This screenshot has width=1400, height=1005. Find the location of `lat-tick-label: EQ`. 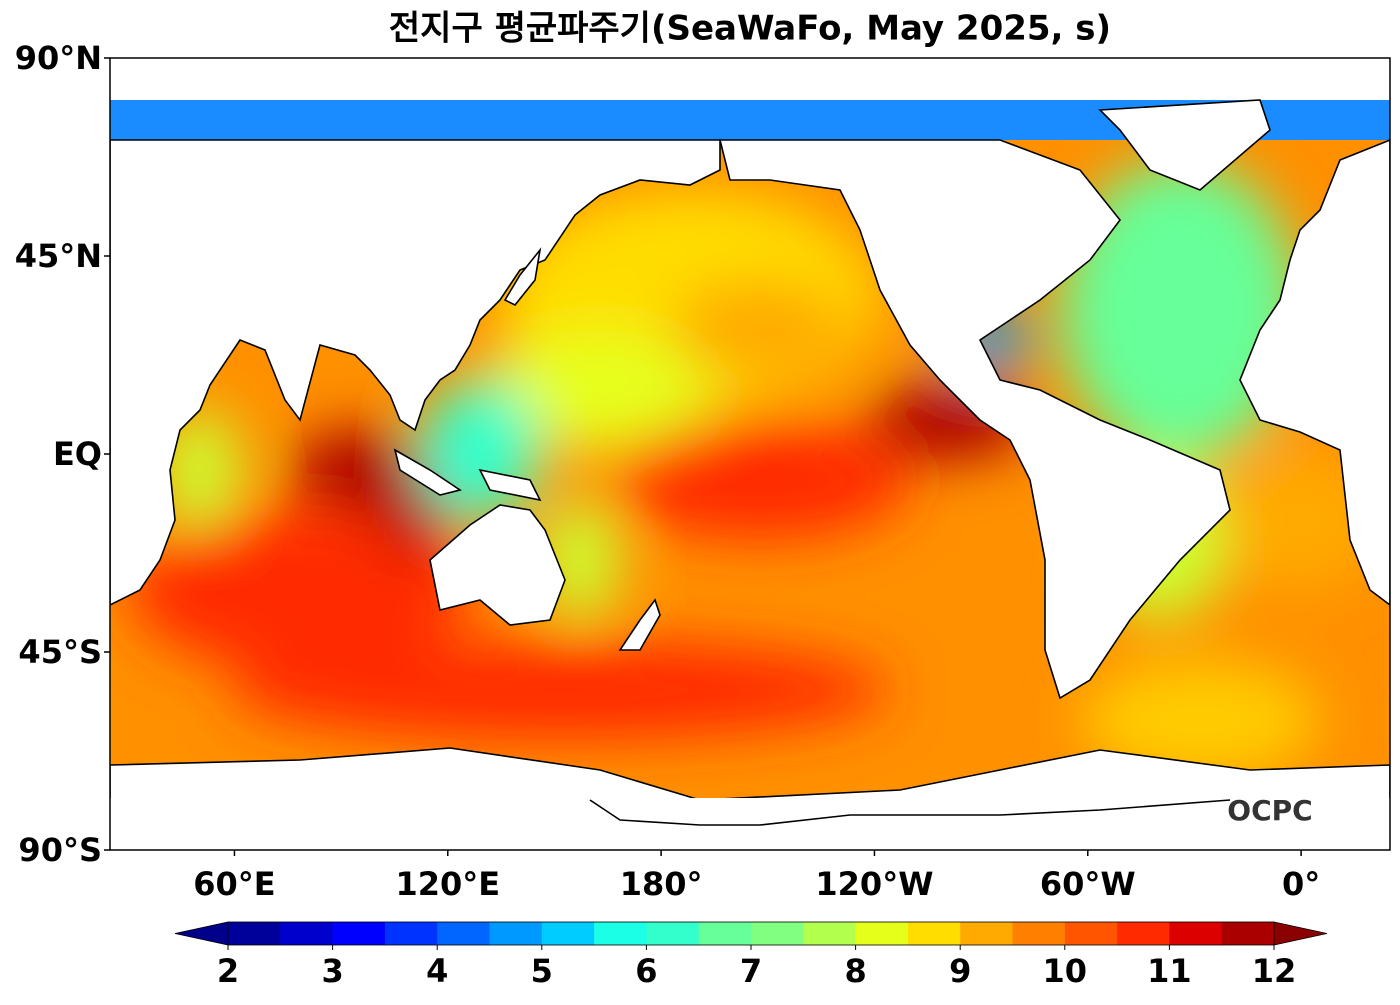

lat-tick-label: EQ is located at coordinates (77, 454).